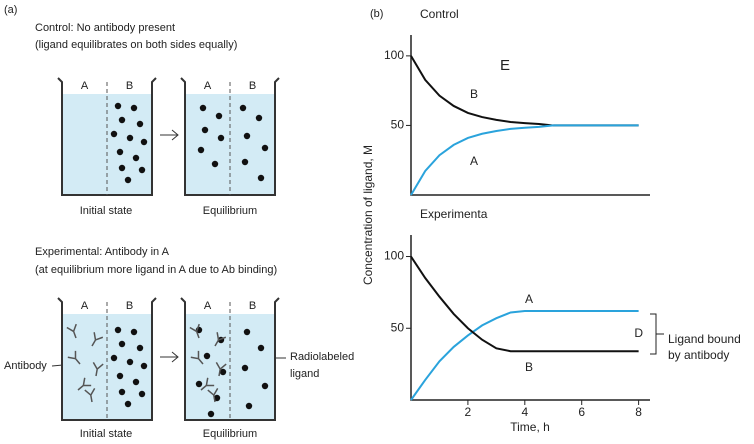  What do you see at coordinates (10, 10) in the screenshot?
I see `panel-label: (a)` at bounding box center [10, 10].